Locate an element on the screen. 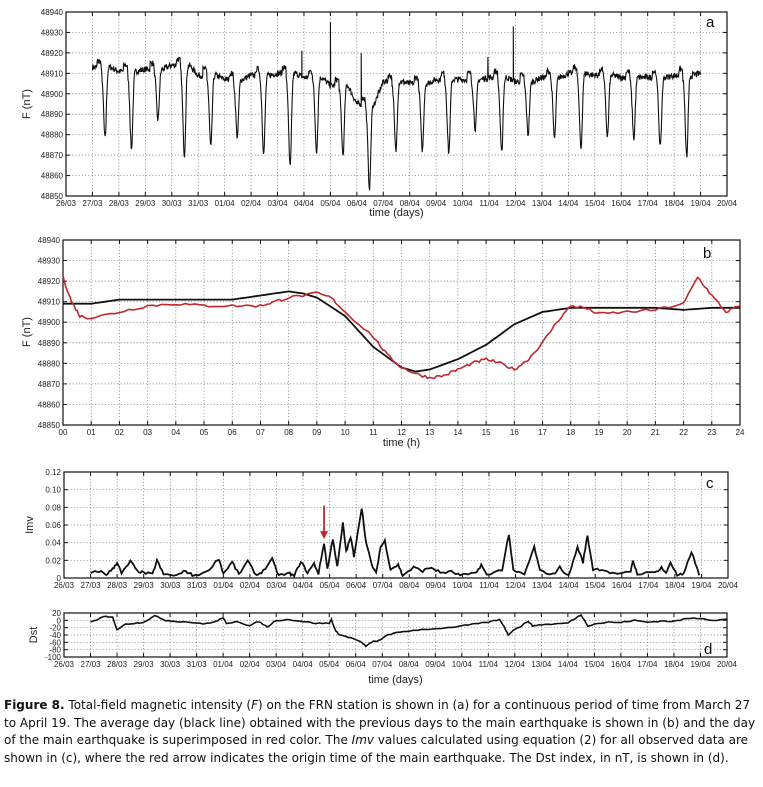 This screenshot has width=763, height=787. y-axis-label: F (nT) is located at coordinates (27, 332).